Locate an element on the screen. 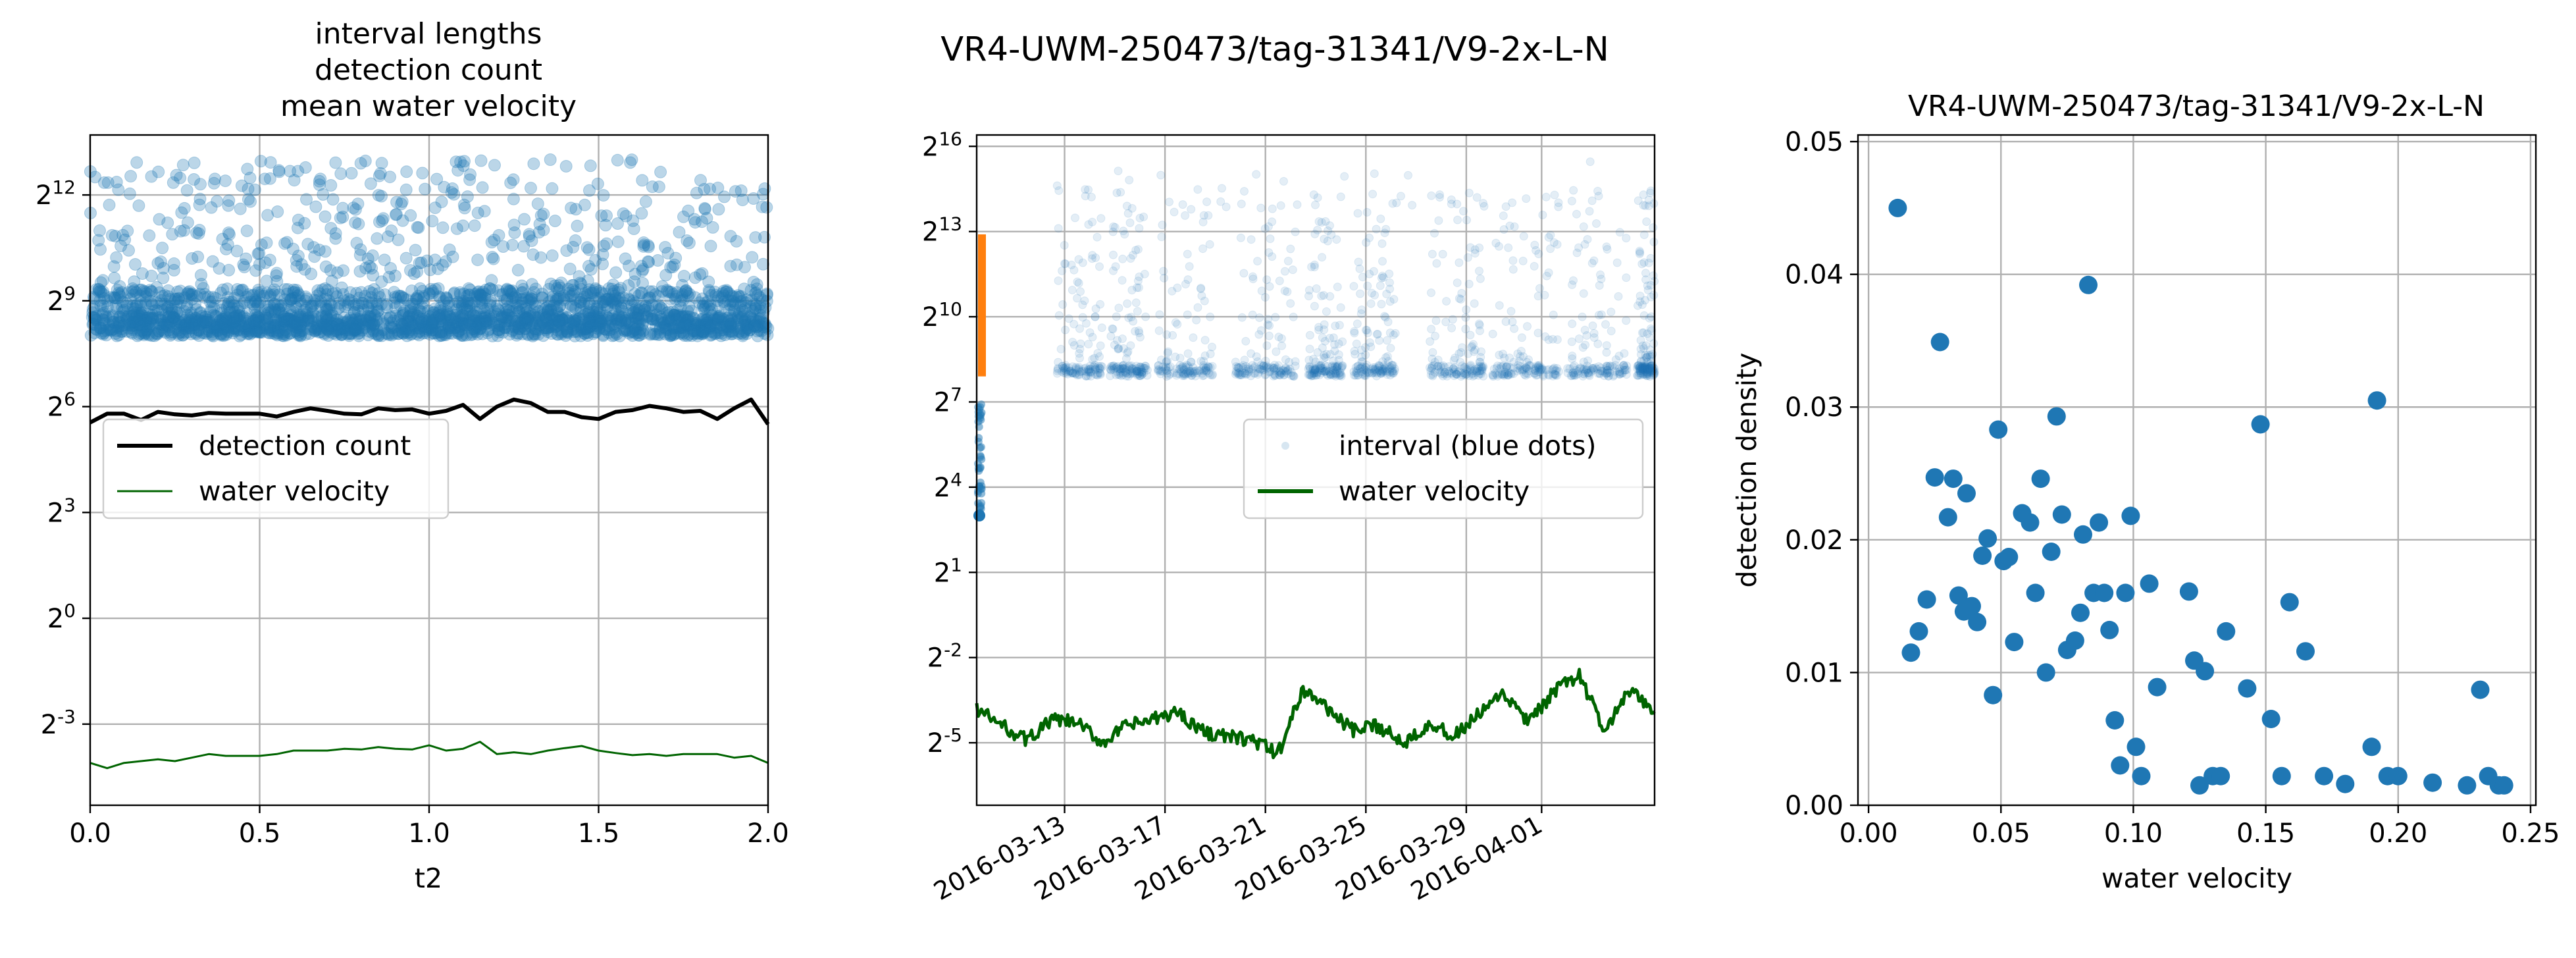 The width and height of the screenshot is (2576, 958). p3-x-tick-label: 0.20 is located at coordinates (2398, 833).